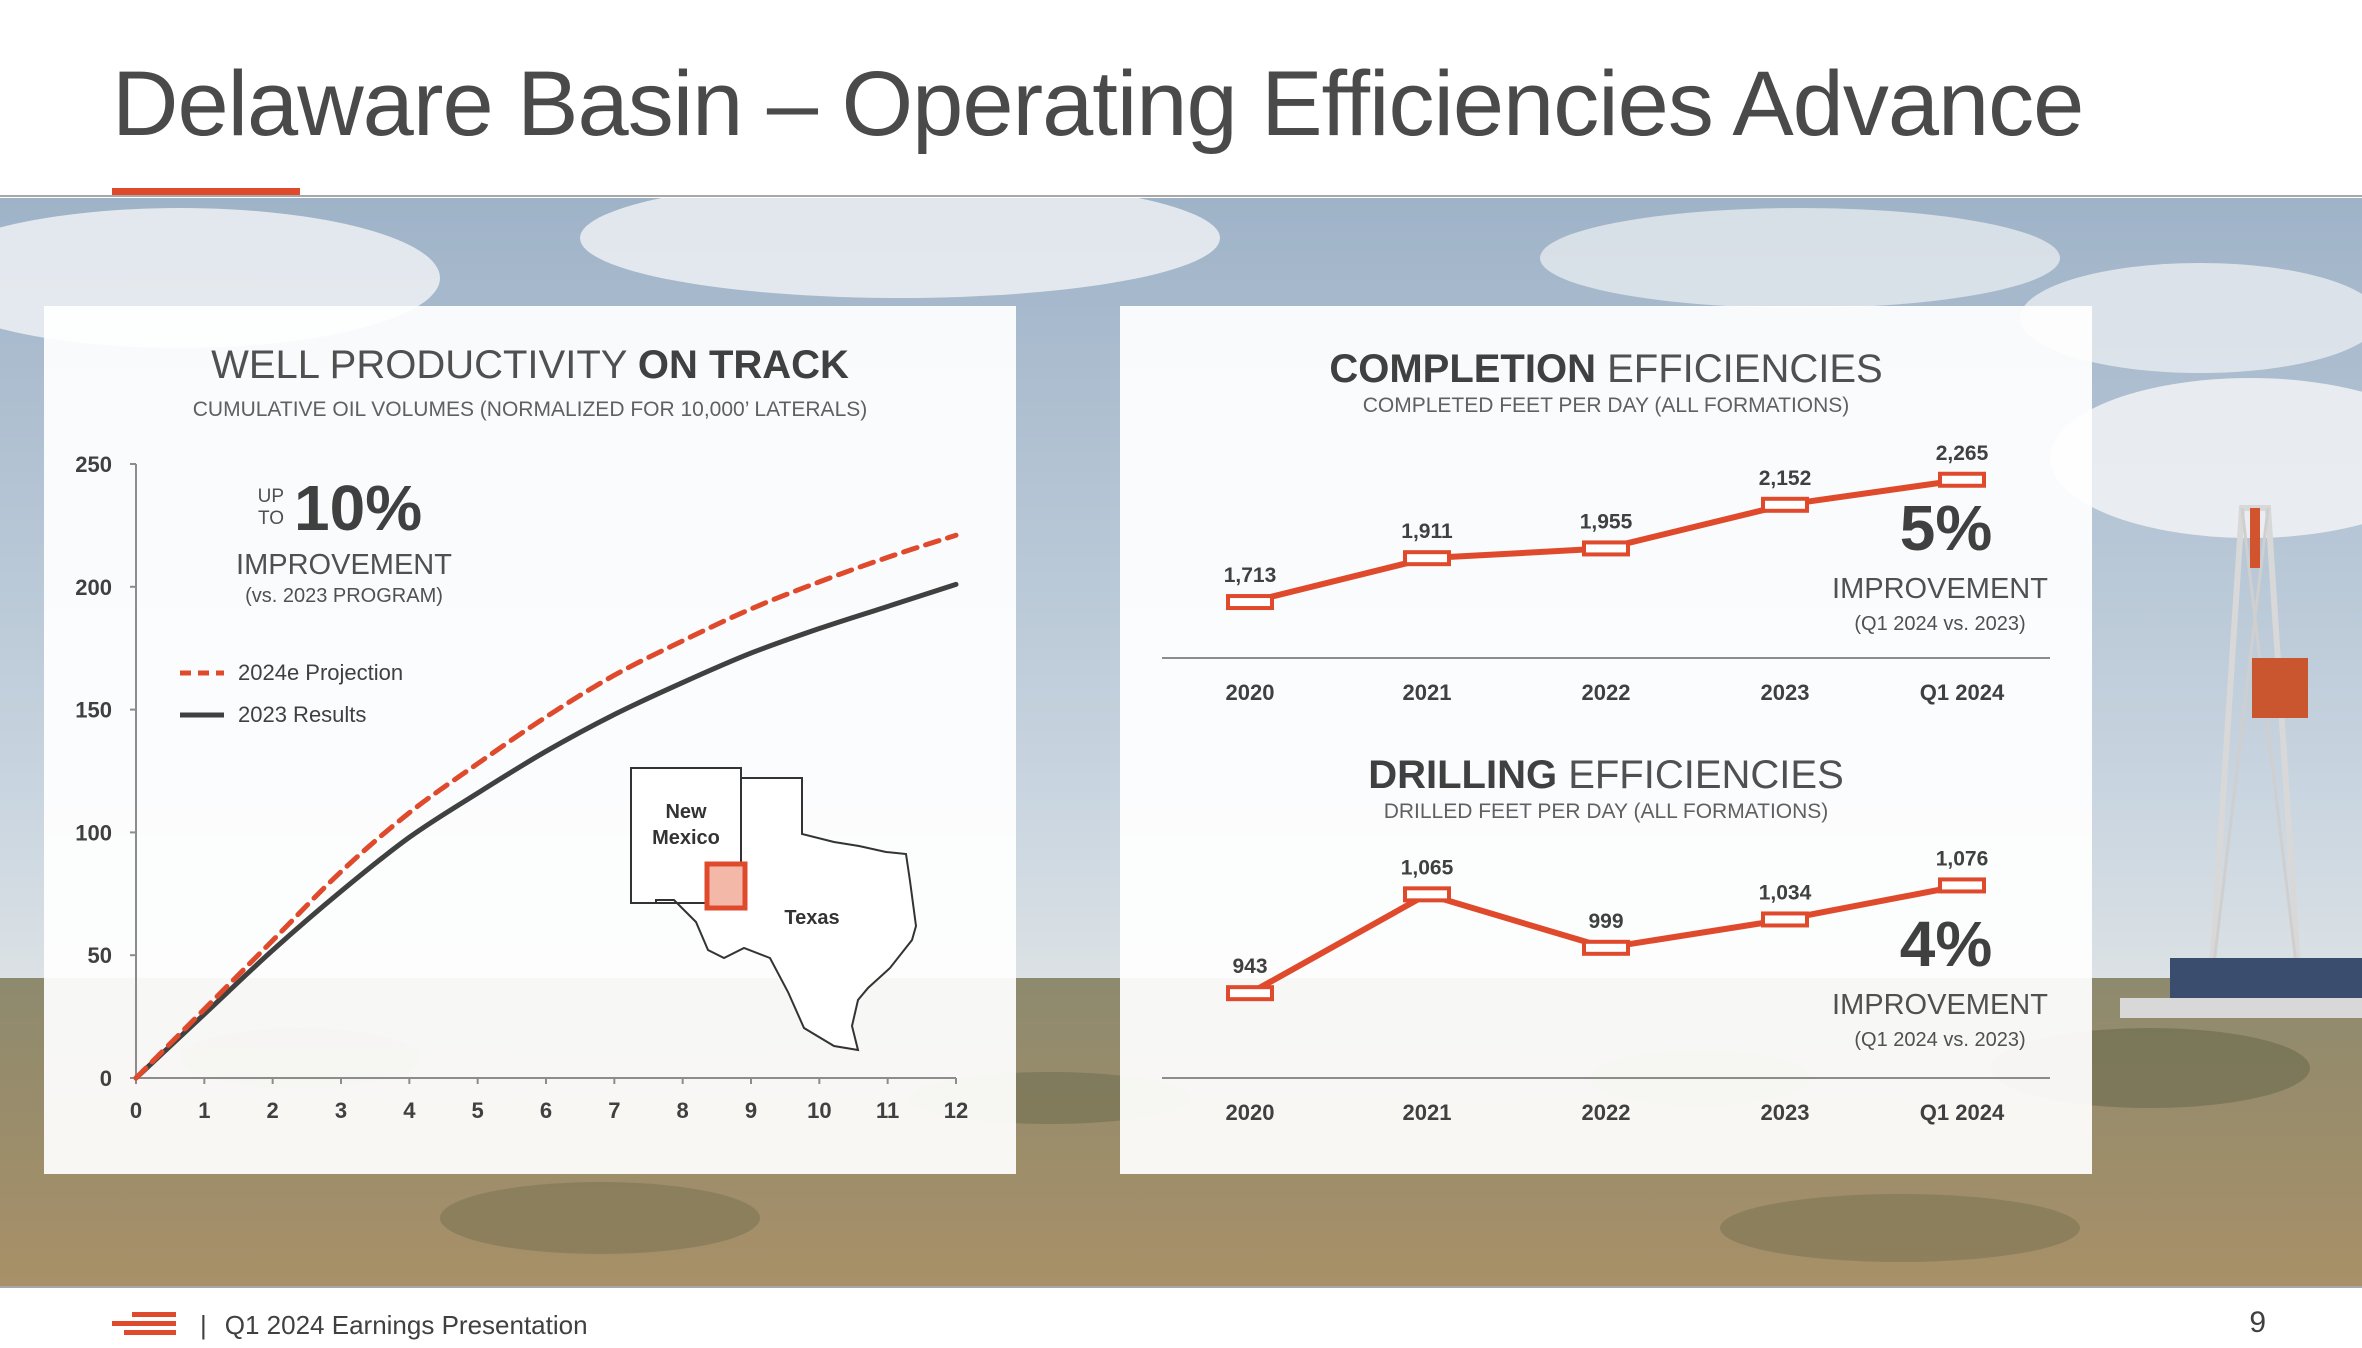 The image size is (2362, 1348). Describe the element at coordinates (811, 918) in the screenshot. I see `map-label-texas: Texas` at that location.